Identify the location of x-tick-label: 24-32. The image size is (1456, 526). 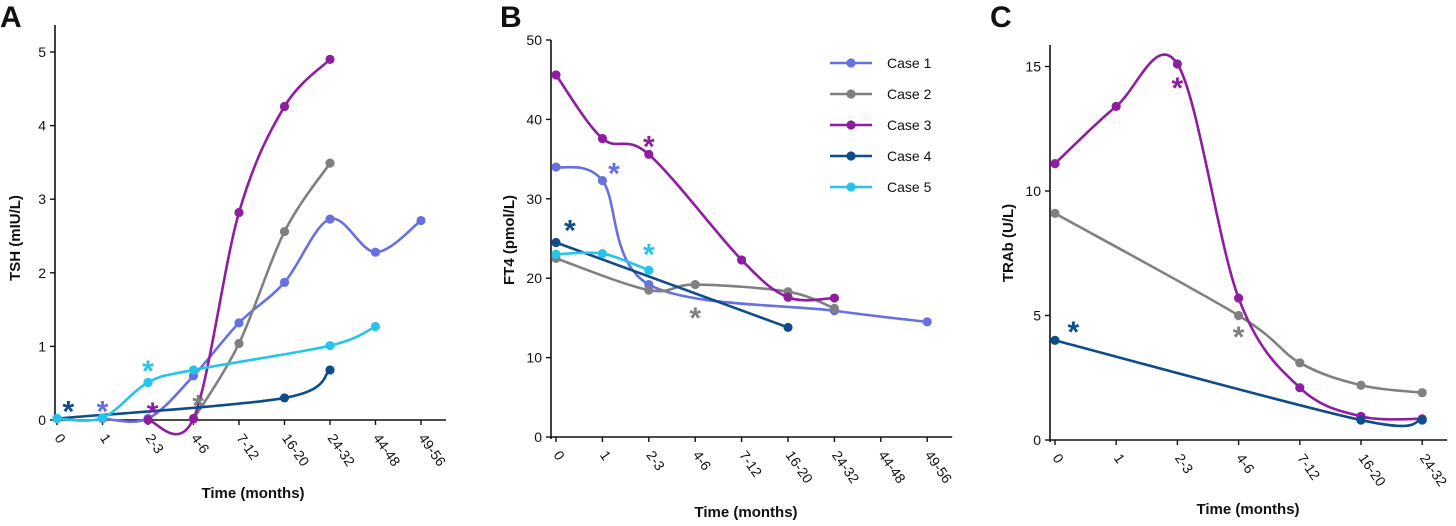
(342, 450).